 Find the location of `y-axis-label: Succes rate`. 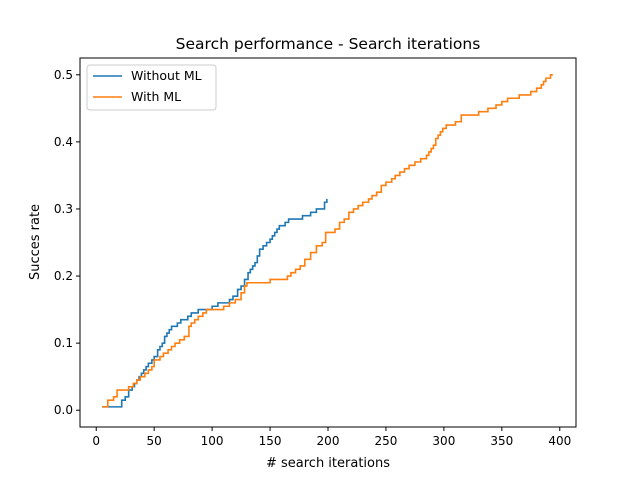

y-axis-label: Succes rate is located at coordinates (35, 242).